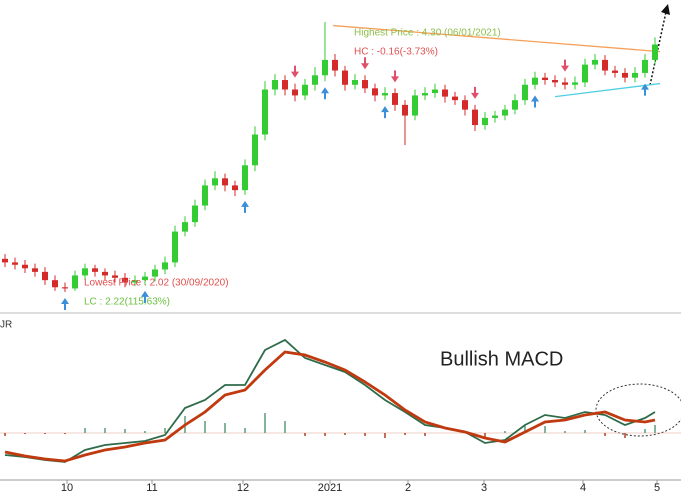  Describe the element at coordinates (665, 9) in the screenshot. I see `arrow-head` at that location.